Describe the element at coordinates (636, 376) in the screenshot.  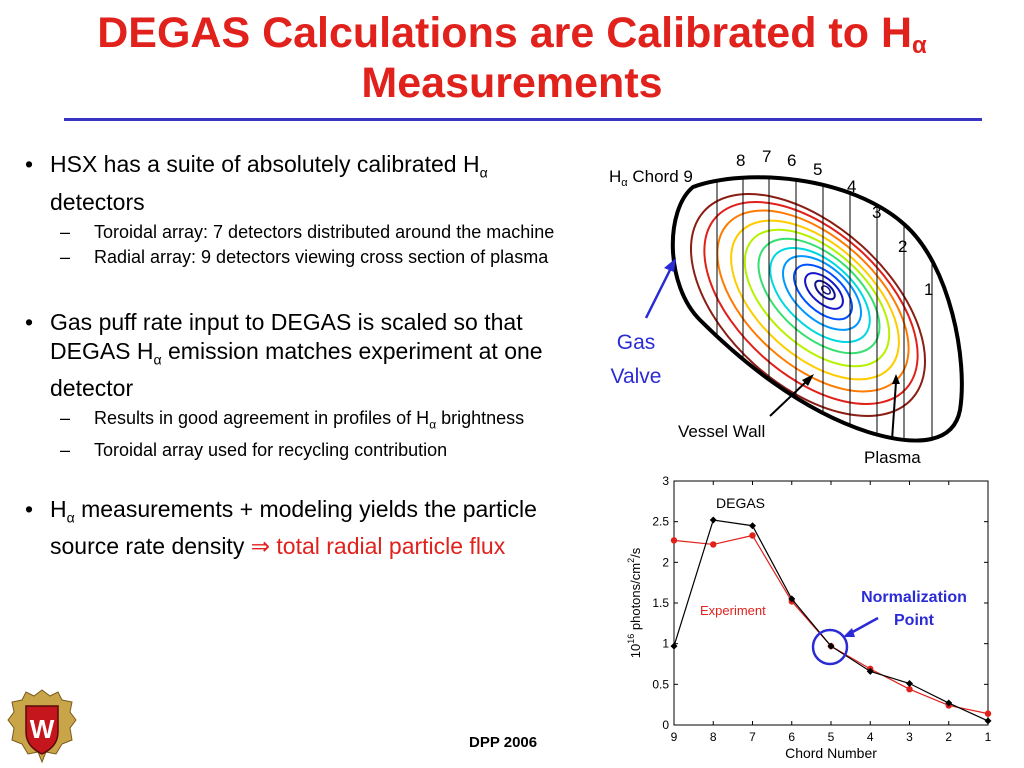
I see `gas-valve-label-2: Valve` at that location.